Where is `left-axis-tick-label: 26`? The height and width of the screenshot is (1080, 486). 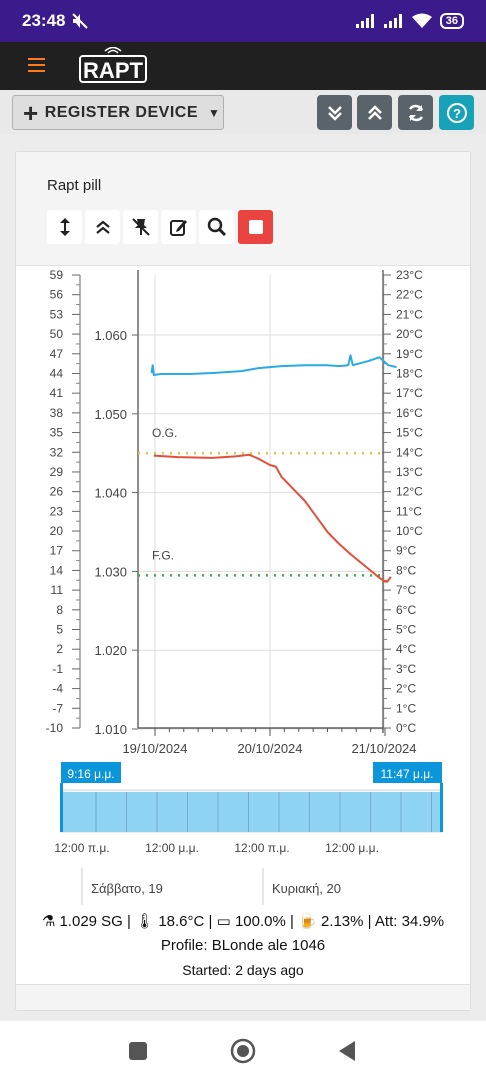 left-axis-tick-label: 26 is located at coordinates (57, 492).